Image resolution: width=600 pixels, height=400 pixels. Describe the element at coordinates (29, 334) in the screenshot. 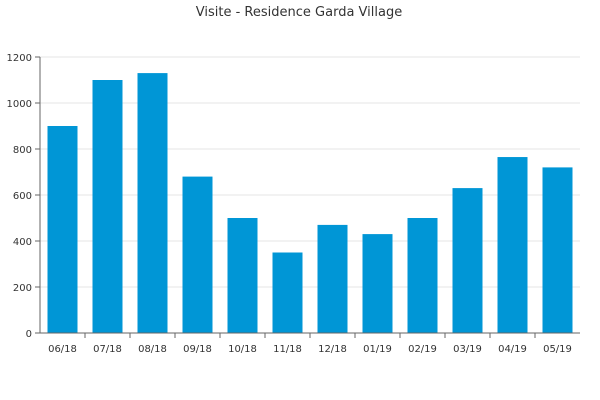

I see `y-tick-label: 0` at that location.